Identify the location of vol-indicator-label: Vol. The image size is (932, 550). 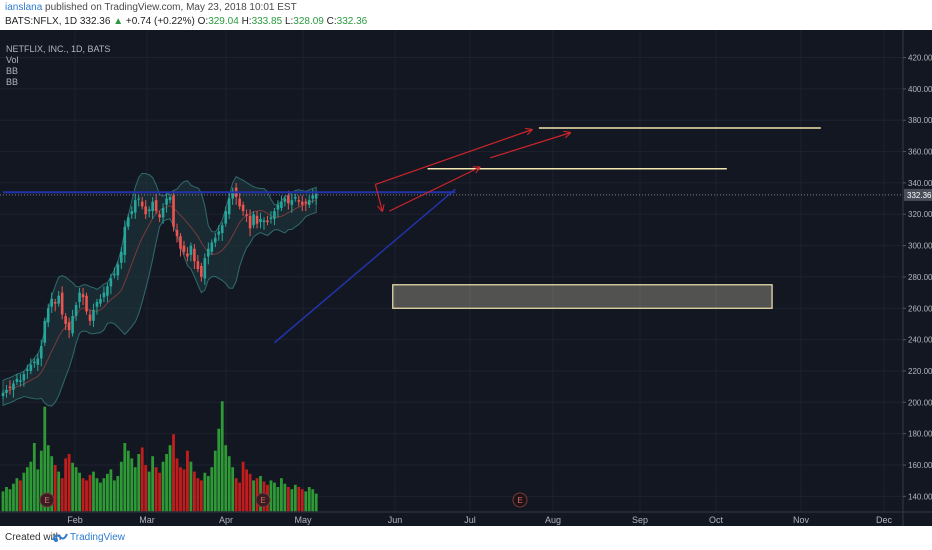
(12, 60).